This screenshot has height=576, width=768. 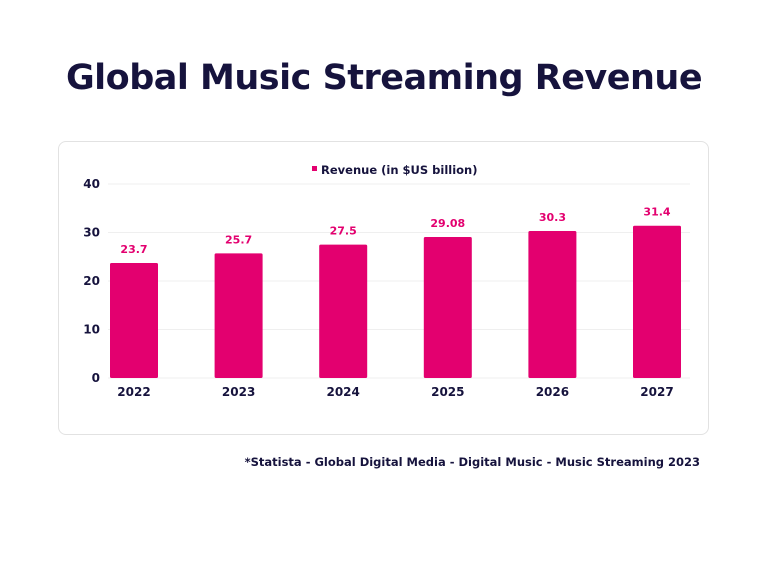 What do you see at coordinates (133, 249) in the screenshot?
I see `data-label: 23.7` at bounding box center [133, 249].